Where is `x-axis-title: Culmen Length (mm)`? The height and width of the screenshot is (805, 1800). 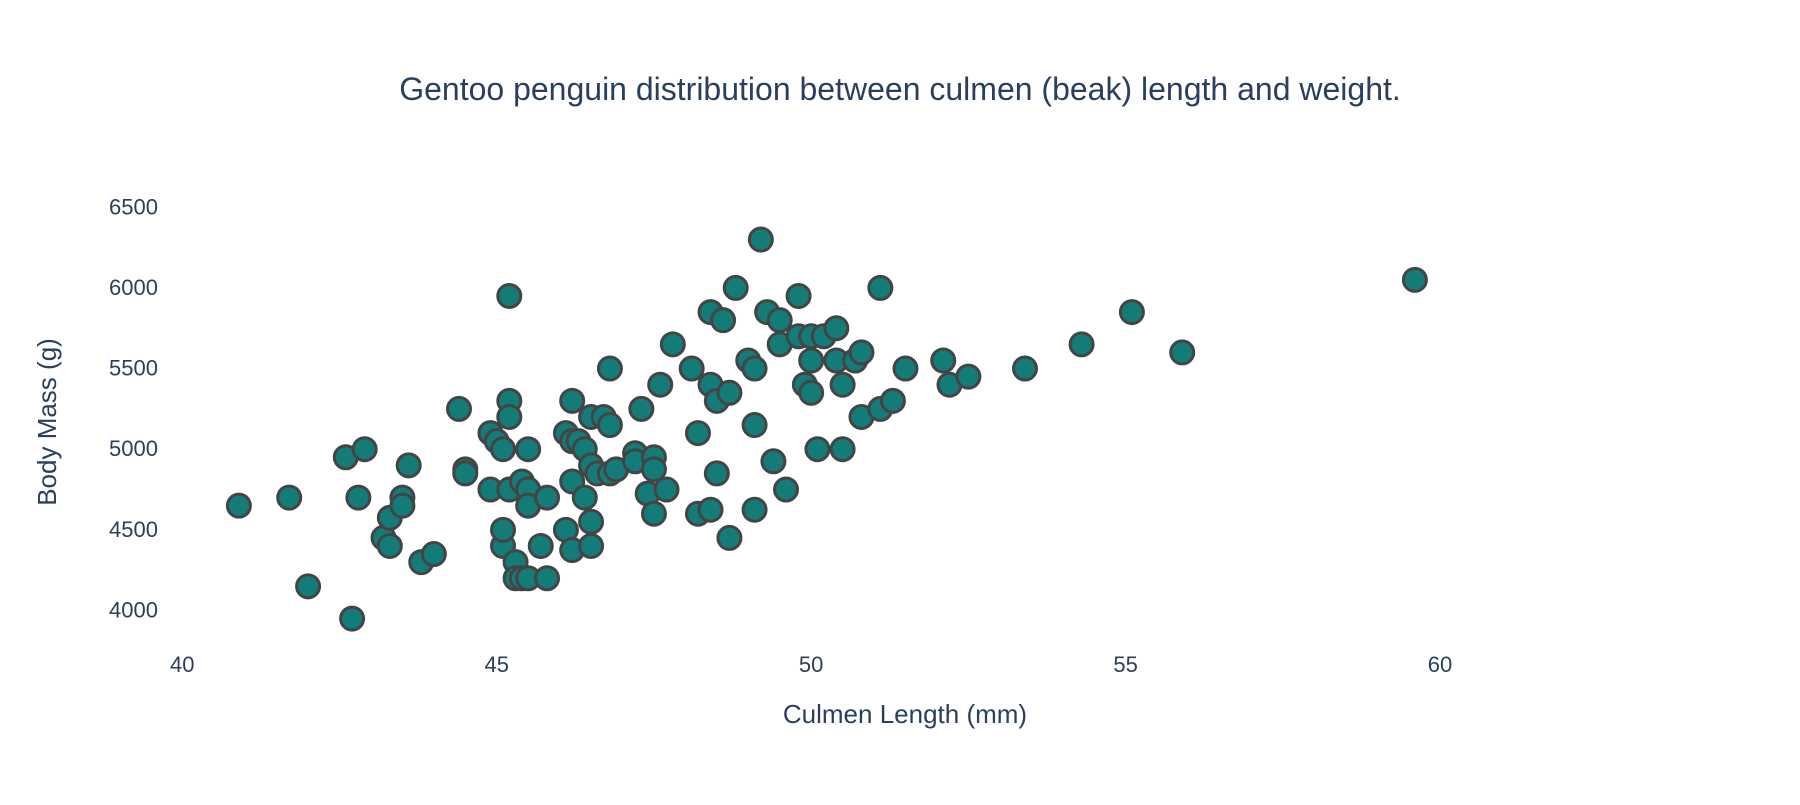 x-axis-title: Culmen Length (mm) is located at coordinates (905, 714).